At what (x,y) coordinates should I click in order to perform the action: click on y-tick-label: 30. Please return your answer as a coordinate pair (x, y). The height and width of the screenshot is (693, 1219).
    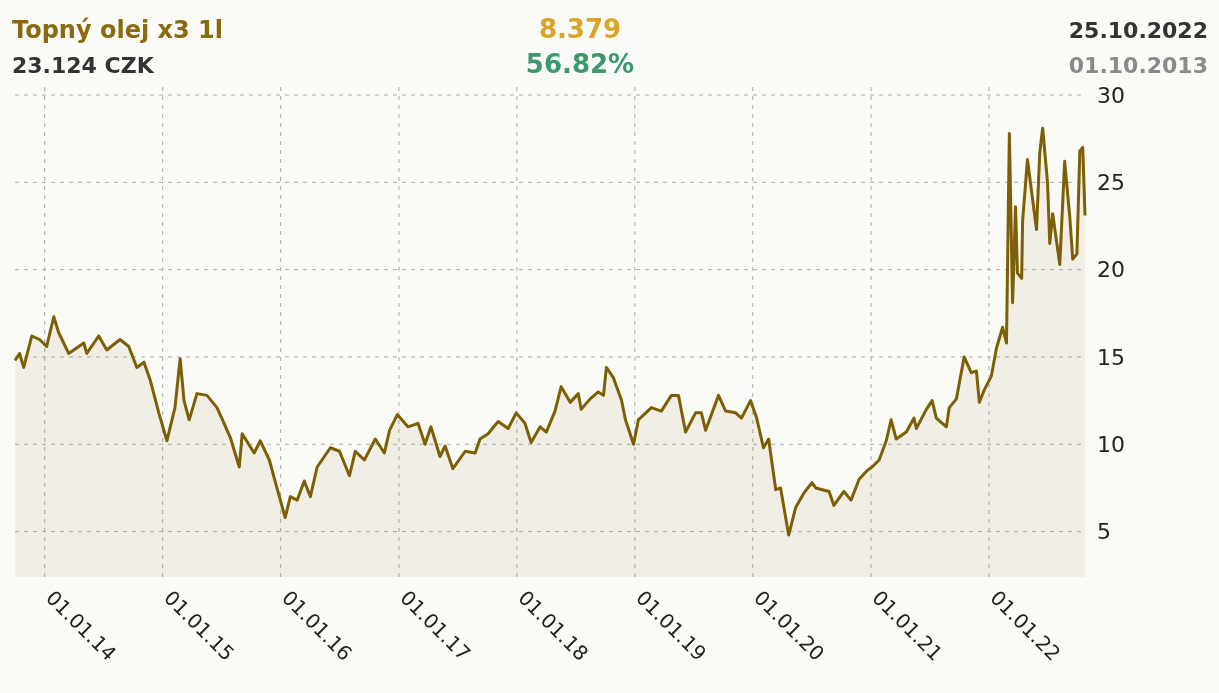
    Looking at the image, I should click on (1111, 95).